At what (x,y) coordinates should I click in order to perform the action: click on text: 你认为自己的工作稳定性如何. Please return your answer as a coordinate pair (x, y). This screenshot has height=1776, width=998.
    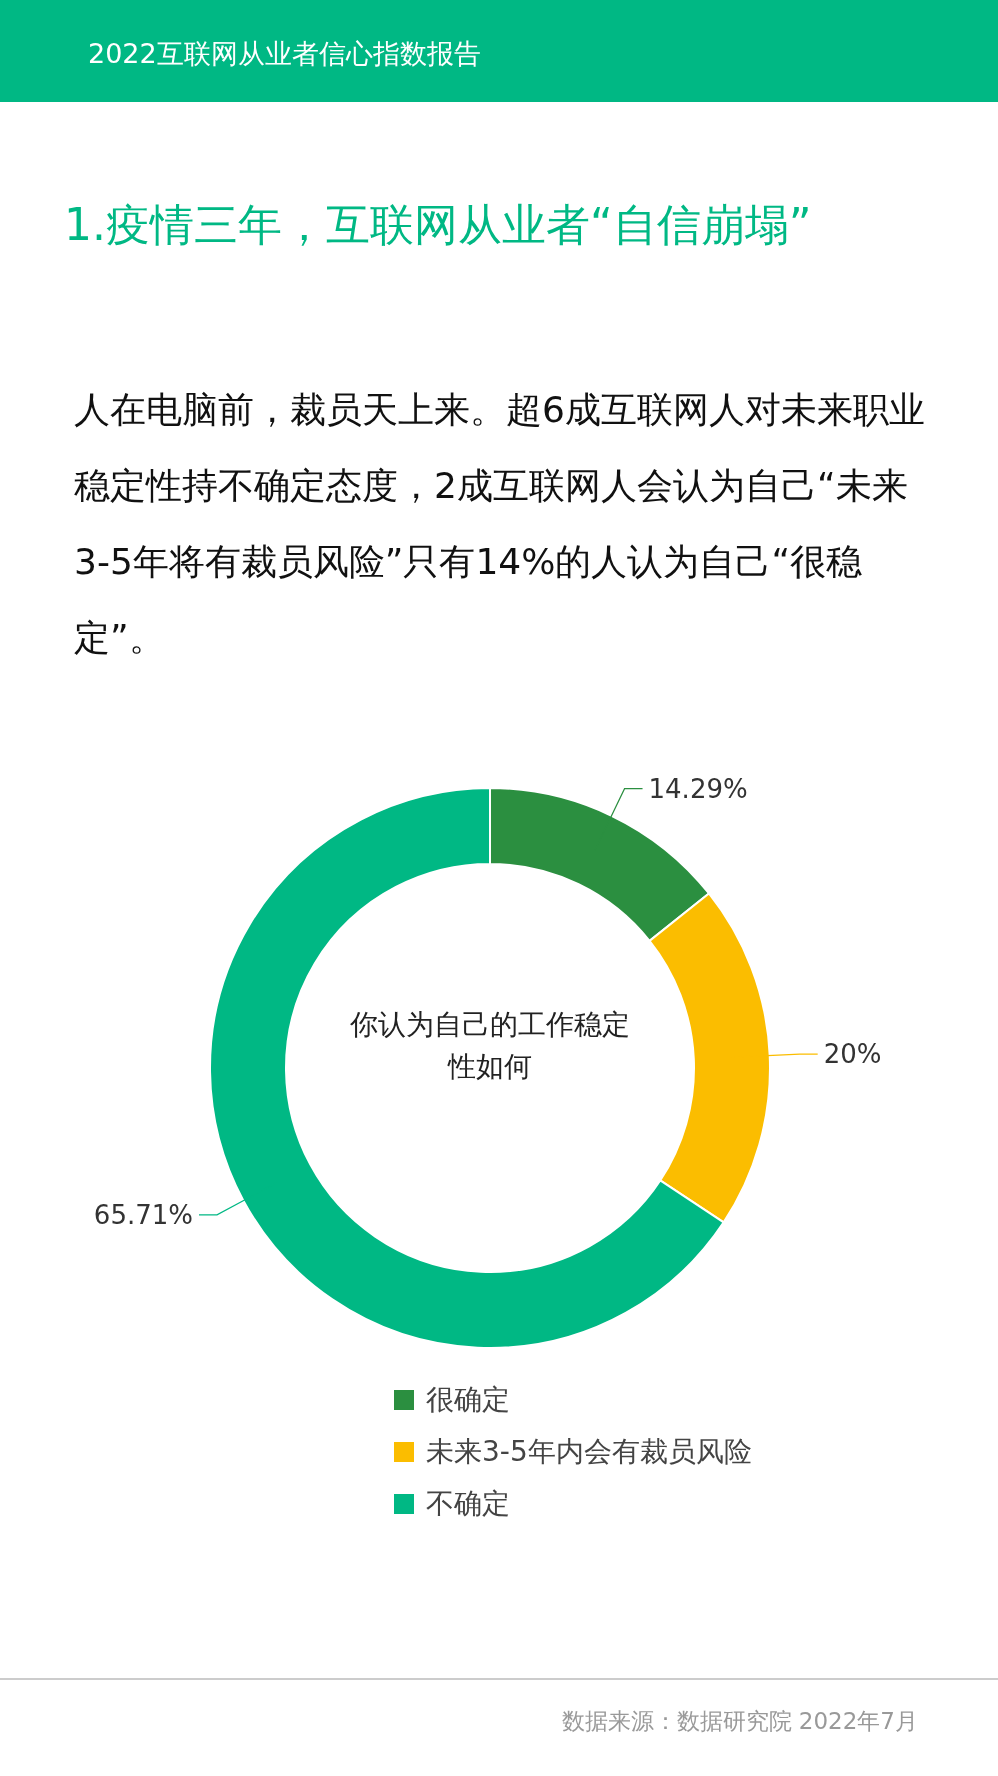
    Looking at the image, I should click on (490, 1046).